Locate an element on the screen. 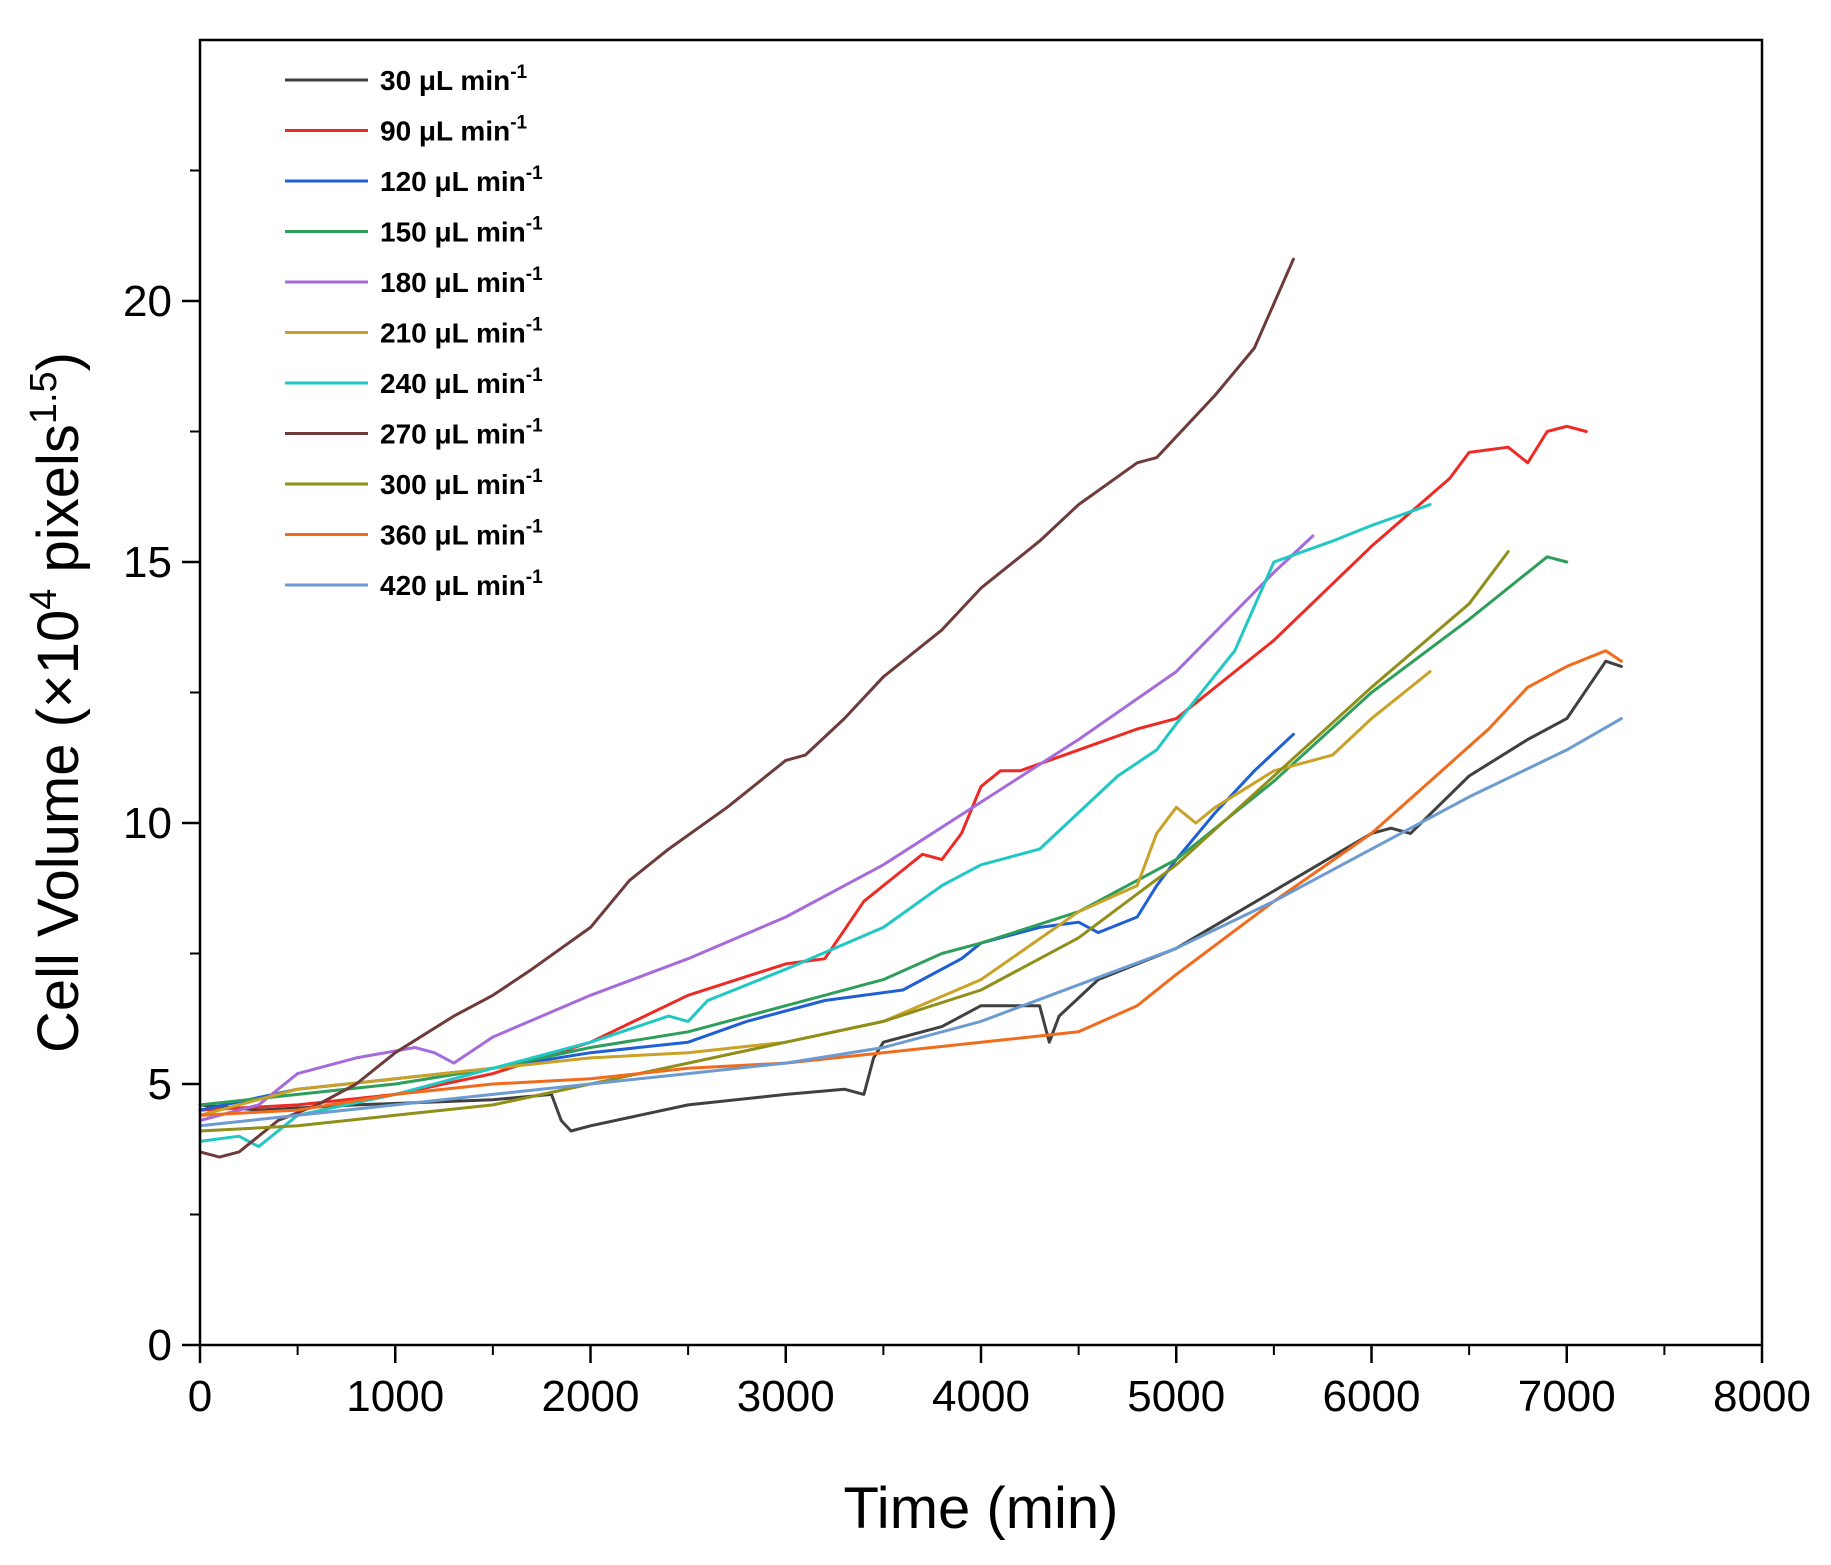 The height and width of the screenshot is (1565, 1831). x-tick-label: 0 is located at coordinates (200, 1396).